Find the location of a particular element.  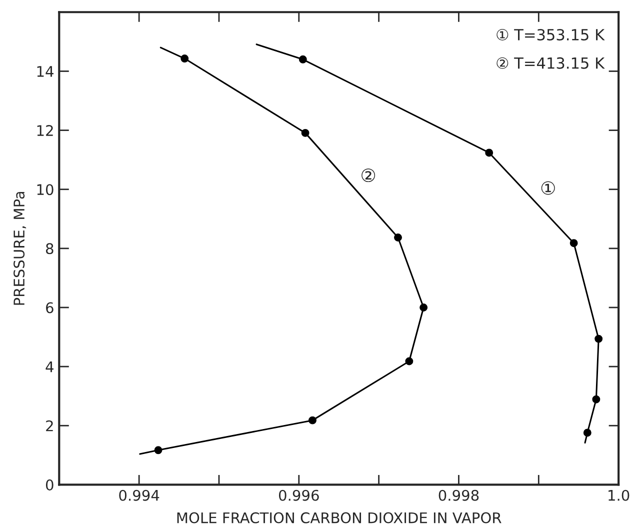

x-tick-label: 0.994 is located at coordinates (139, 495).